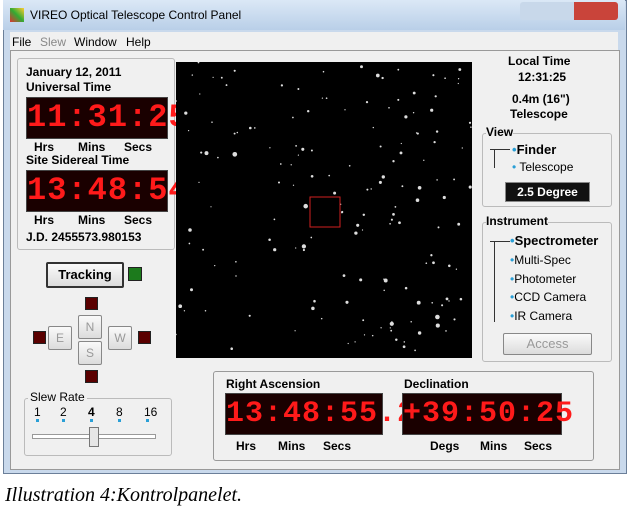 The width and height of the screenshot is (627, 509). I want to click on instrument-option: •Spectrometer, so click(554, 240).